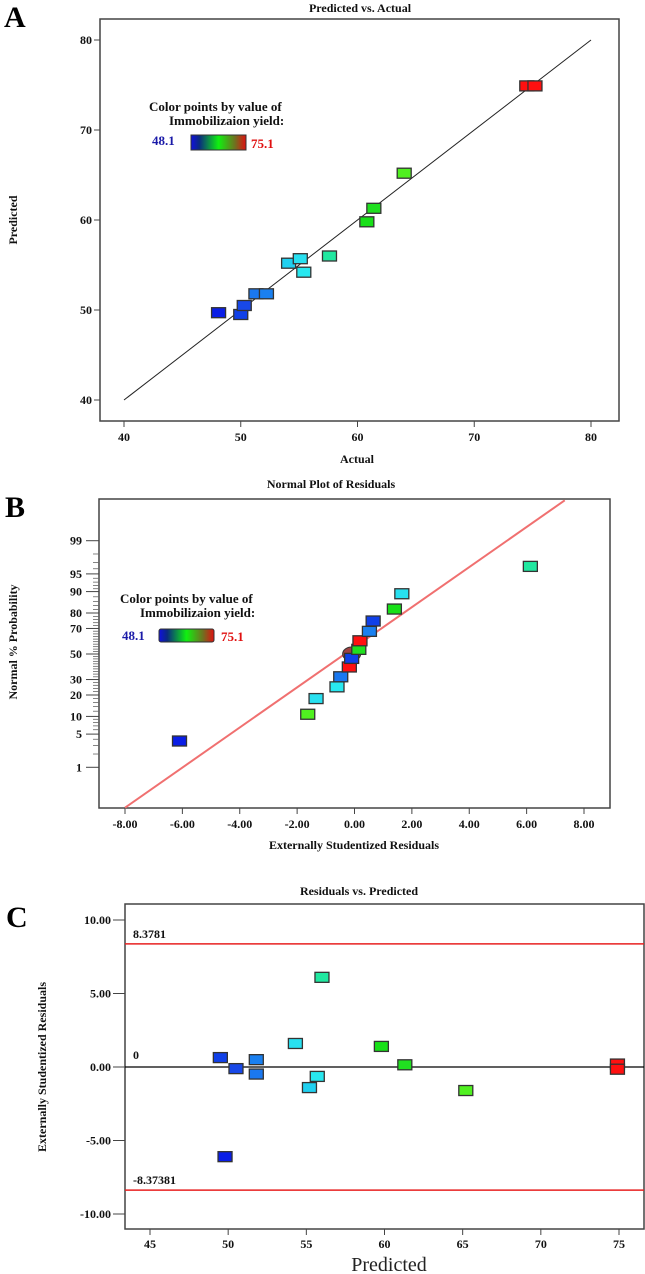  Describe the element at coordinates (76, 654) in the screenshot. I see `y-tick-label-b: 50` at that location.